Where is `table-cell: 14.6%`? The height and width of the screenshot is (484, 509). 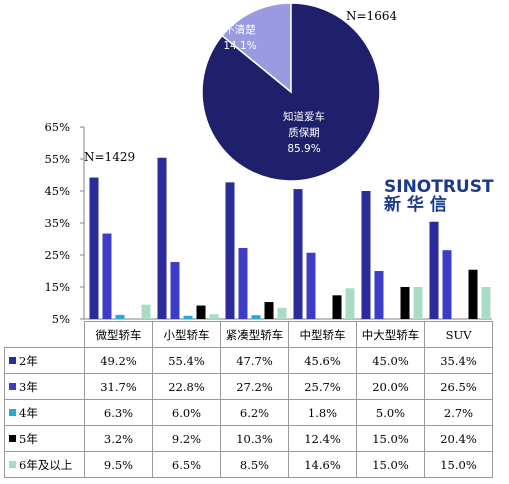 table-cell: 14.6% is located at coordinates (322, 464).